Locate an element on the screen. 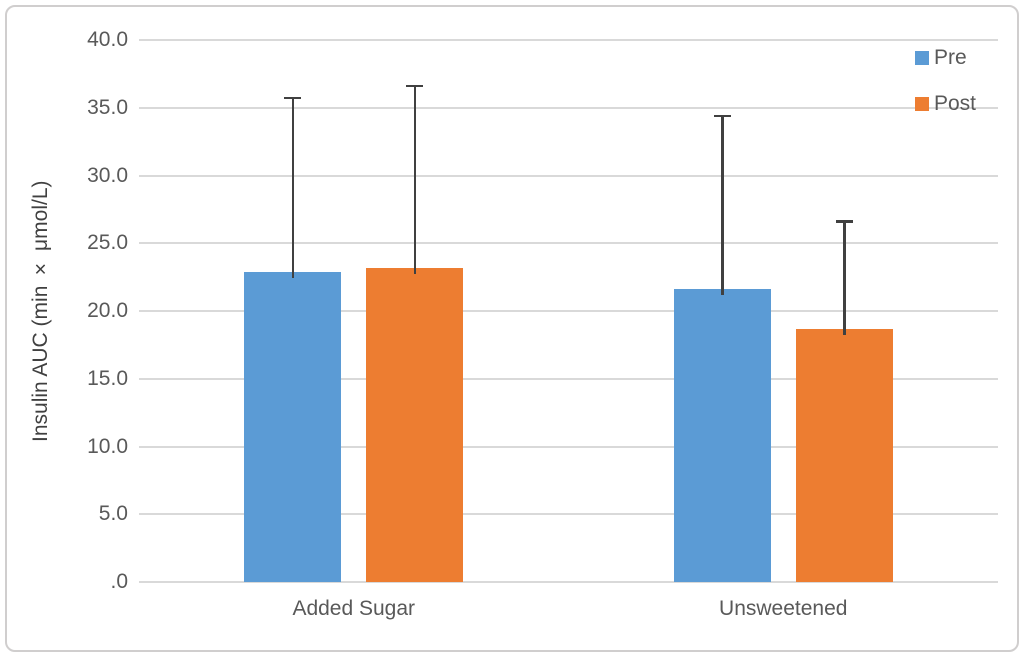  y-tick-label: 25.0 is located at coordinates (107, 243).